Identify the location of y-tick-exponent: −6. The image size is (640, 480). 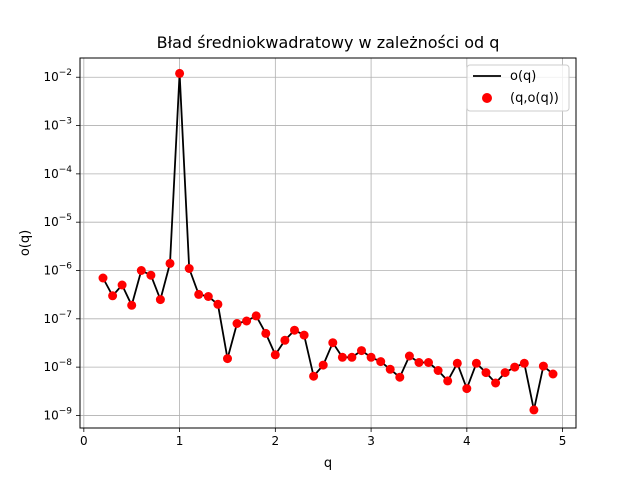
(66, 267).